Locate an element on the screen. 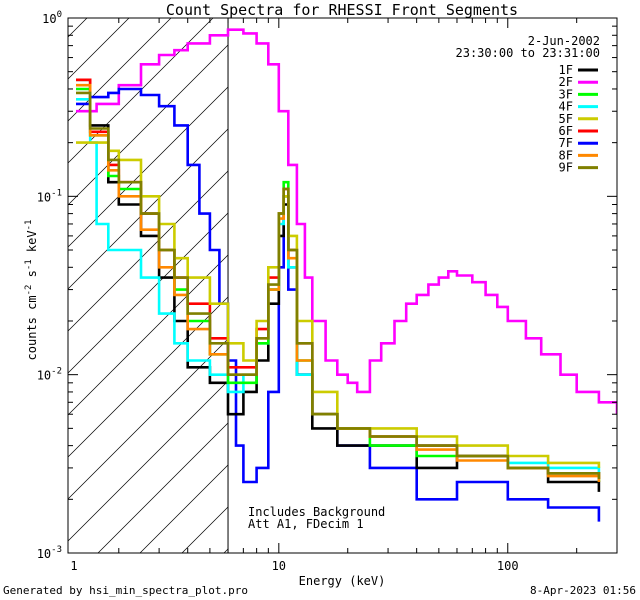 This screenshot has width=640, height=600. y-tick-label: 10⁻³ is located at coordinates (49, 553).